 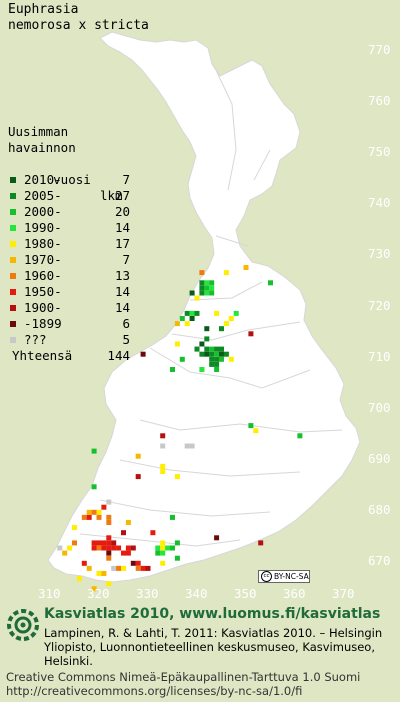 What do you see at coordinates (147, 593) in the screenshot?
I see `easting-tick-label: 330` at bounding box center [147, 593].